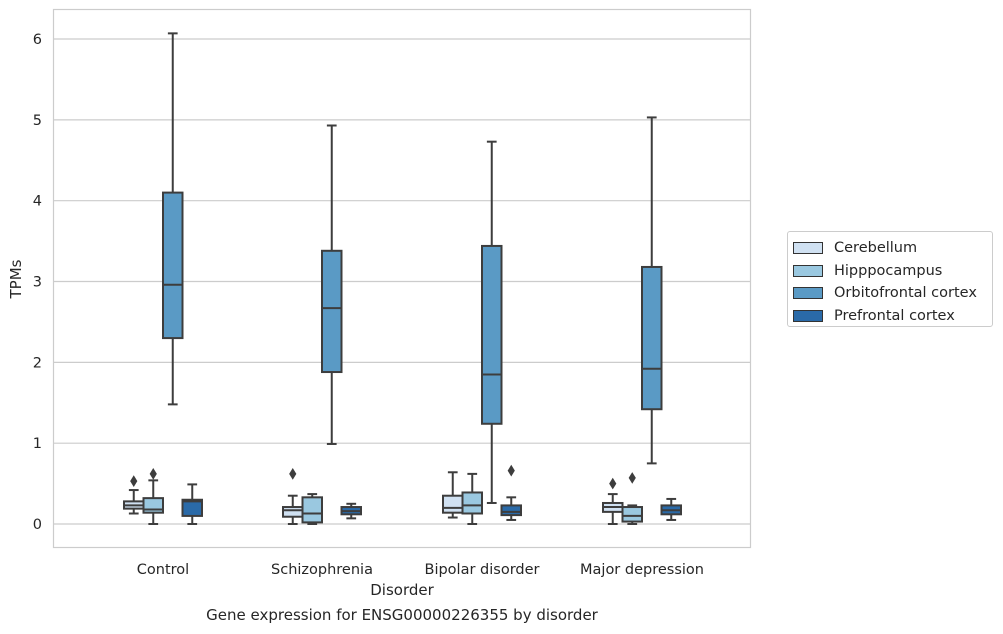  What do you see at coordinates (37, 121) in the screenshot?
I see `y-tick-label: 5` at bounding box center [37, 121].